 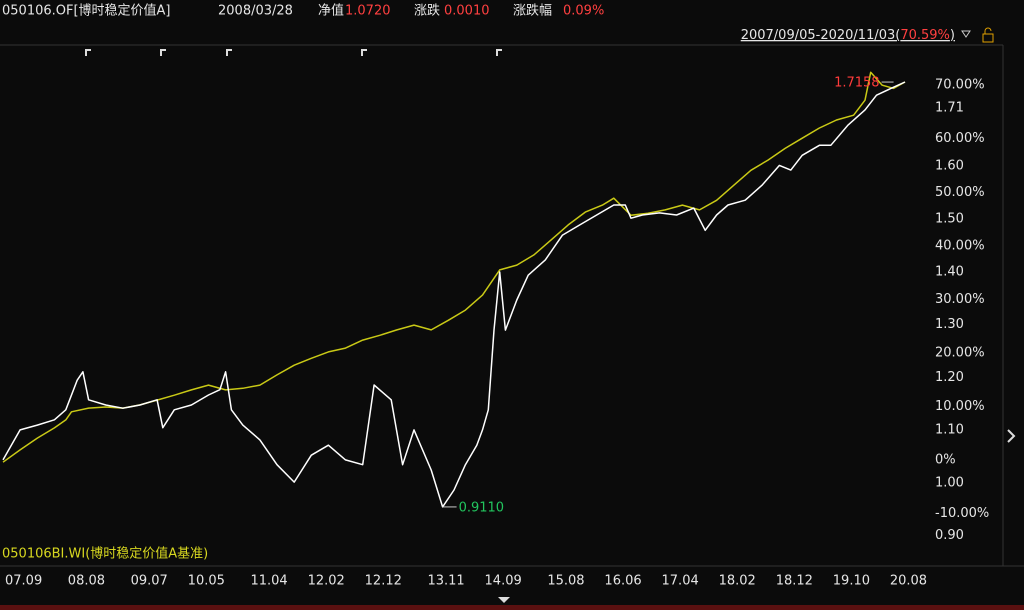 What do you see at coordinates (86, 581) in the screenshot?
I see `x-tick-label: 08.08` at bounding box center [86, 581].